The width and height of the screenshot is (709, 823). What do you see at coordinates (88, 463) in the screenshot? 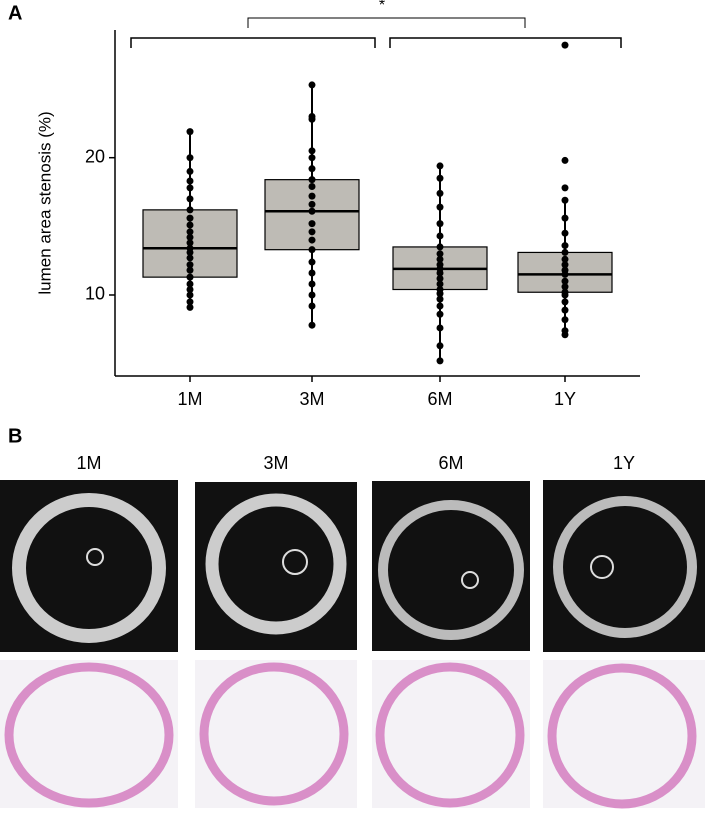
I see `image-label: 1M` at bounding box center [88, 463].